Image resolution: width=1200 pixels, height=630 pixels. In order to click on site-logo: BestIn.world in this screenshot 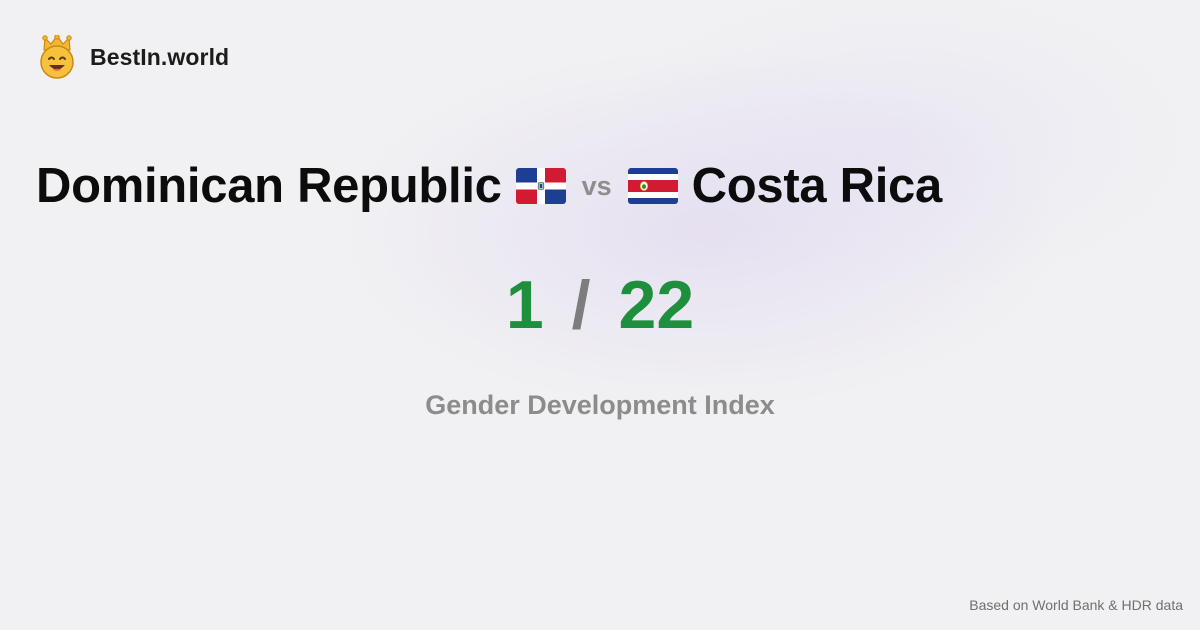, I will do `click(133, 57)`.